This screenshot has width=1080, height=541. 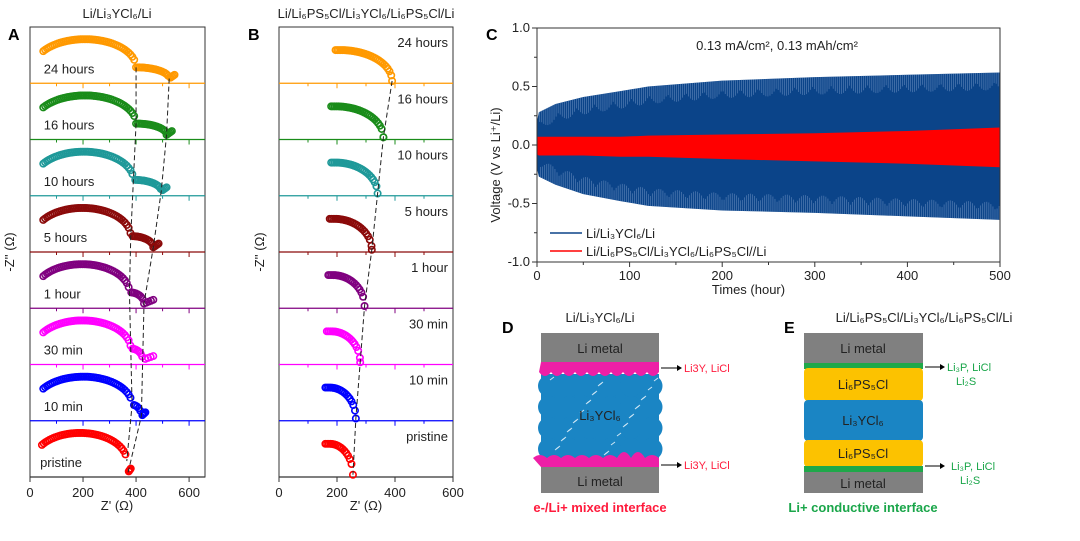 I want to click on y-tick-label: -0.5, so click(x=519, y=203).